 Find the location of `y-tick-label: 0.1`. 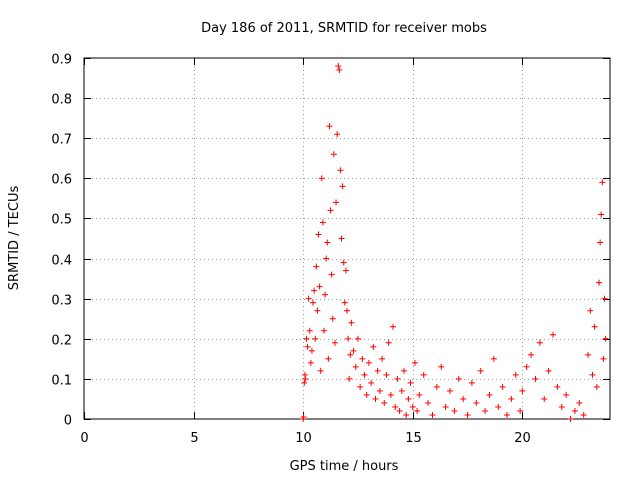

y-tick-label: 0.1 is located at coordinates (61, 381).